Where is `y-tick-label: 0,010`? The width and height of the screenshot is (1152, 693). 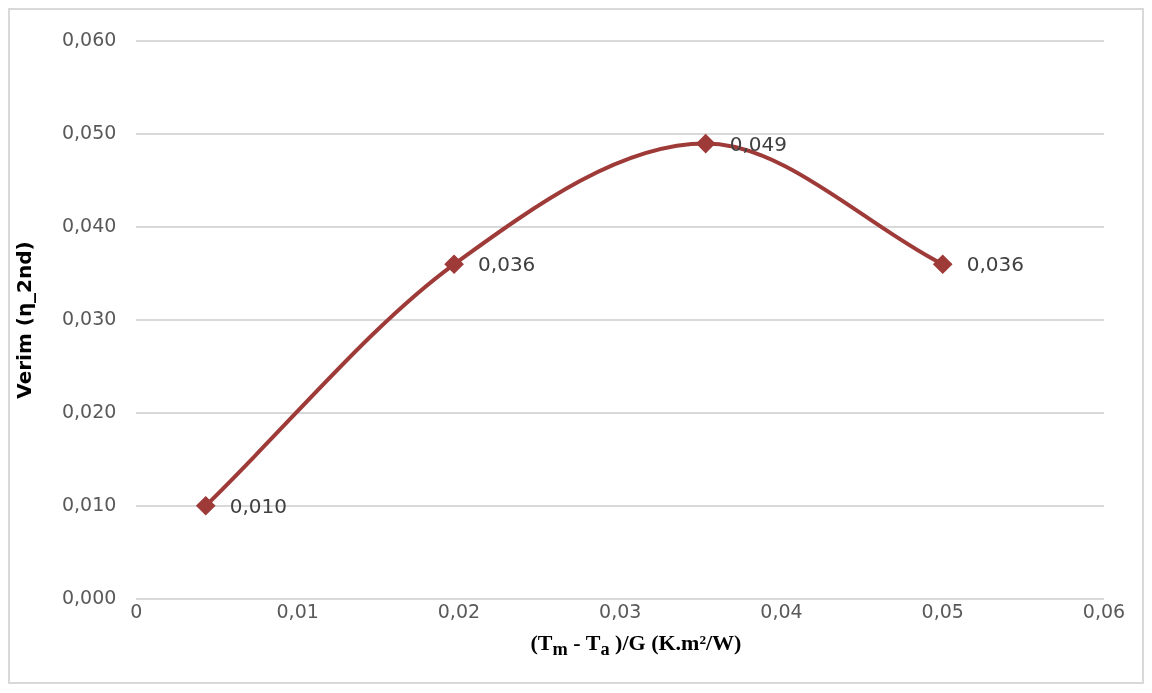
y-tick-label: 0,010 is located at coordinates (89, 503).